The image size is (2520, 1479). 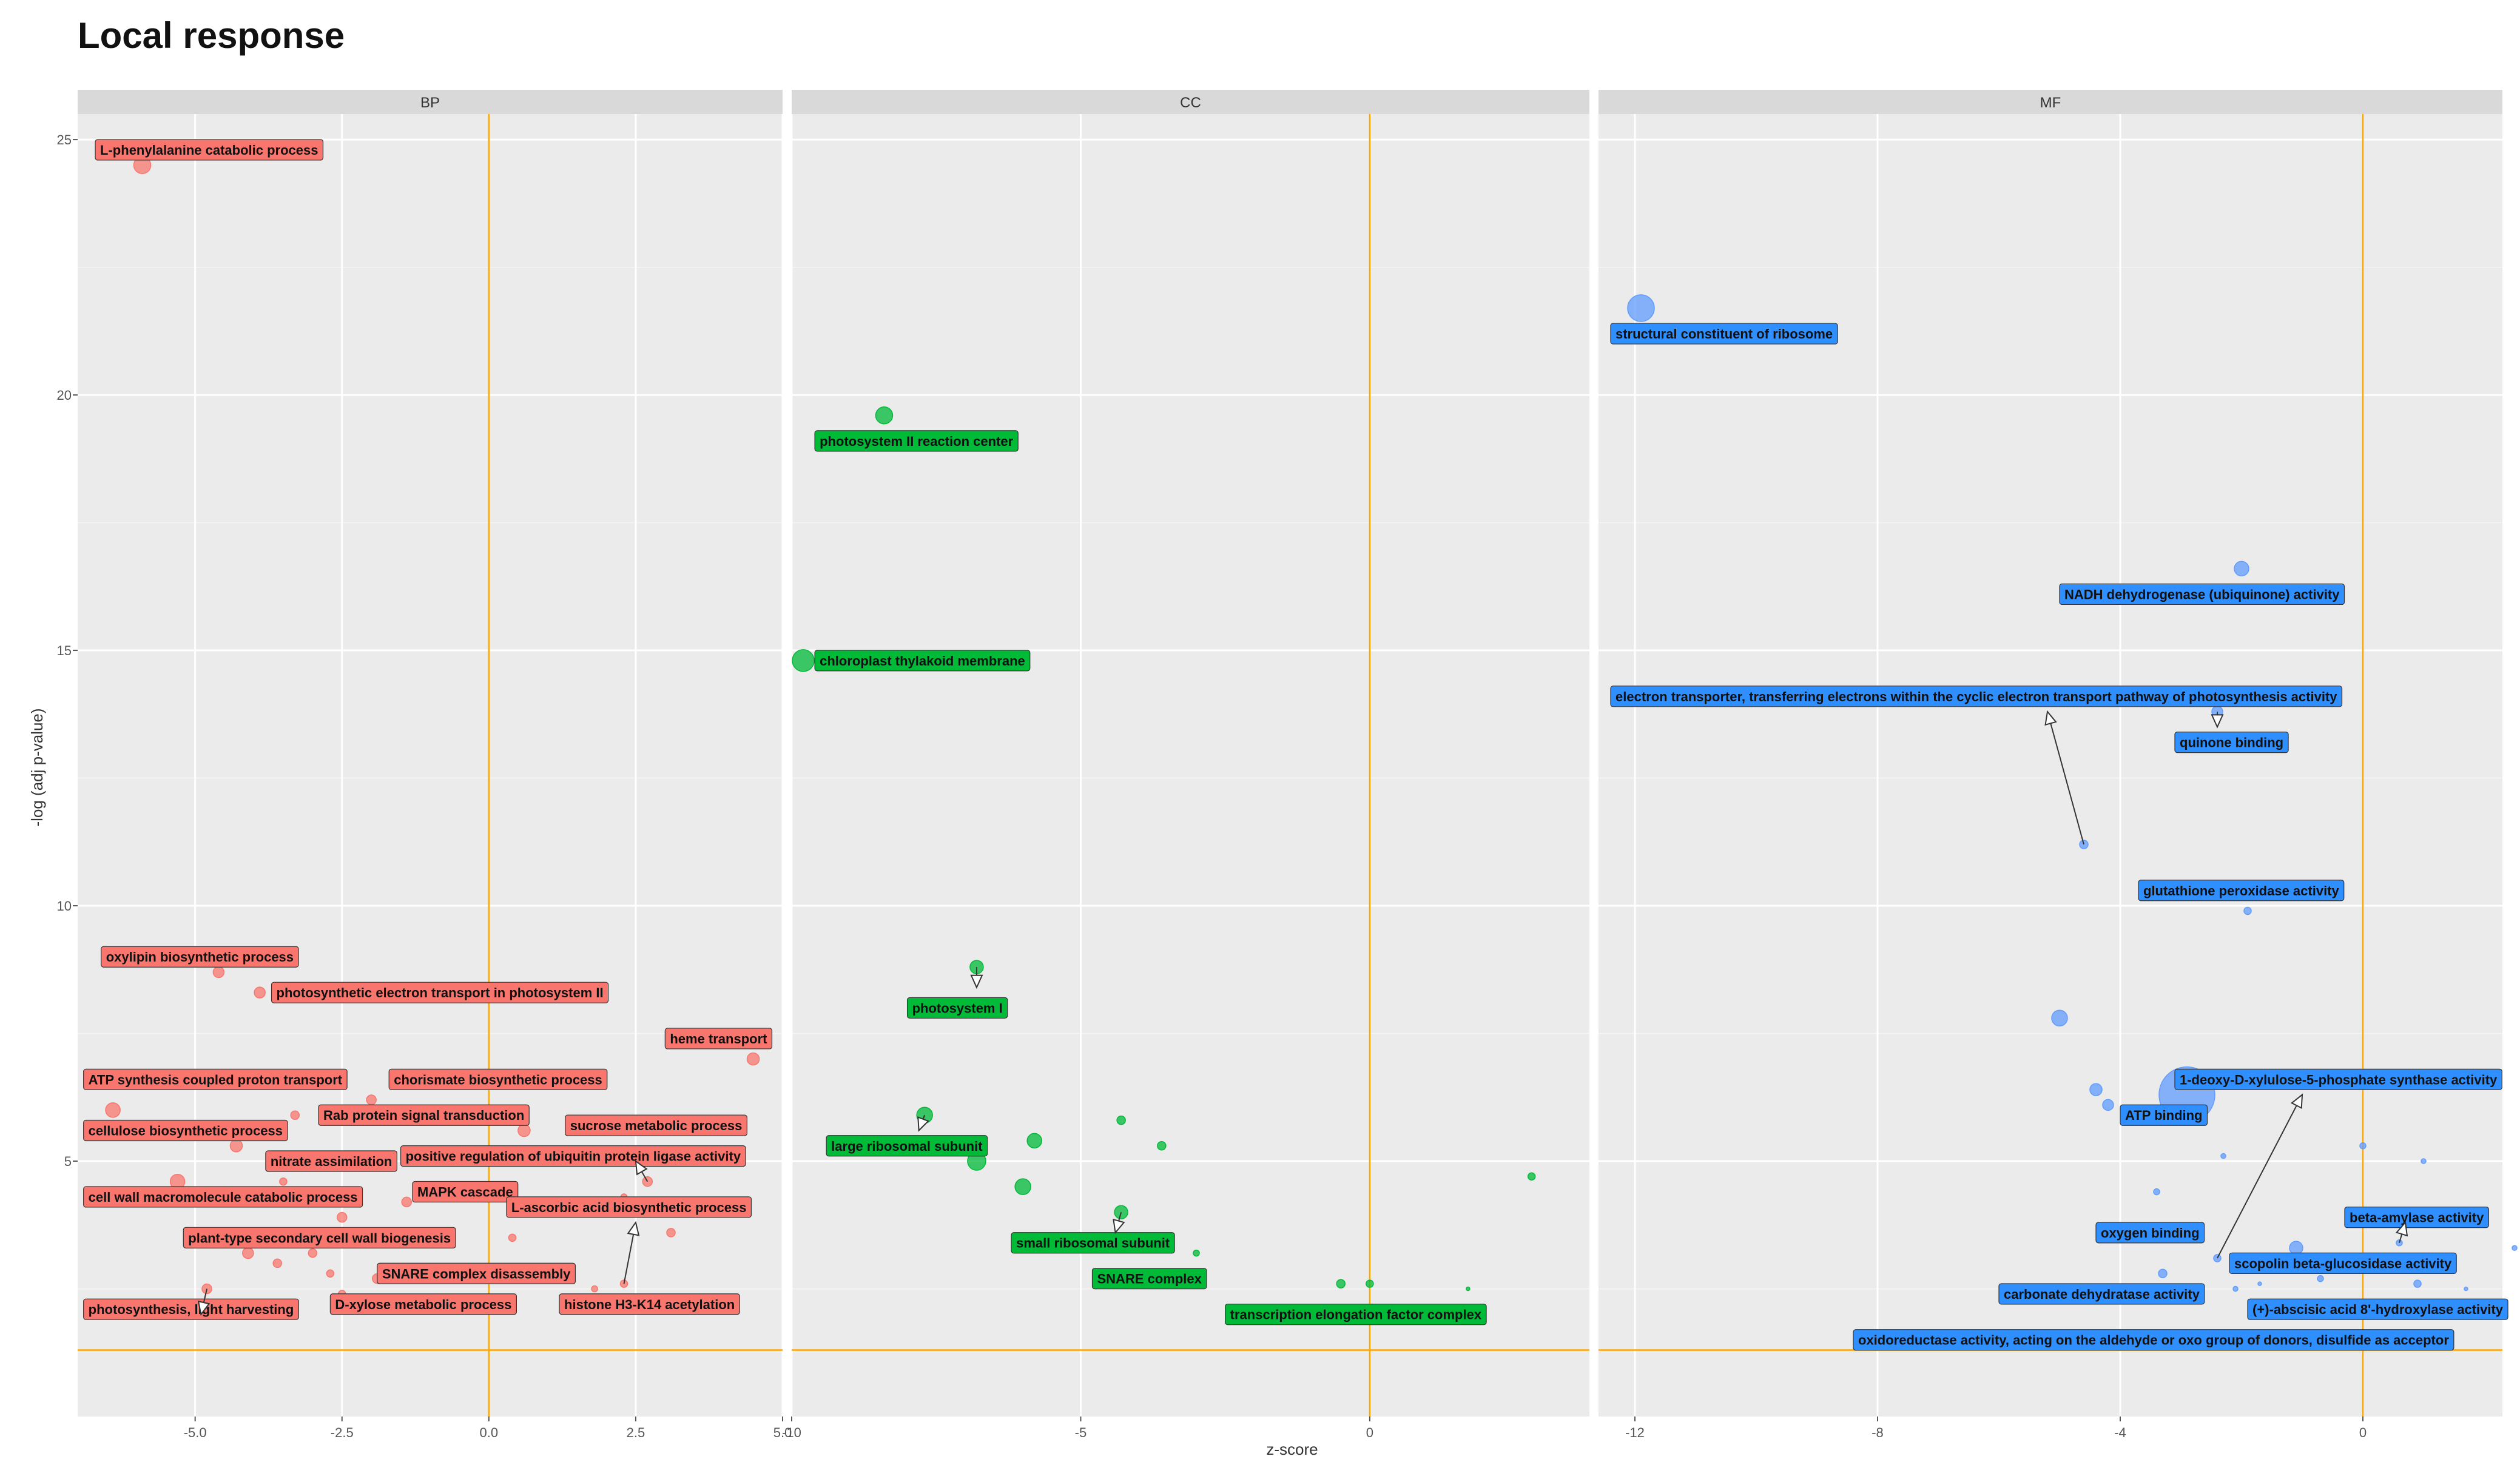 I want to click on point-label: photosynthesis, light harvesting, so click(x=191, y=1309).